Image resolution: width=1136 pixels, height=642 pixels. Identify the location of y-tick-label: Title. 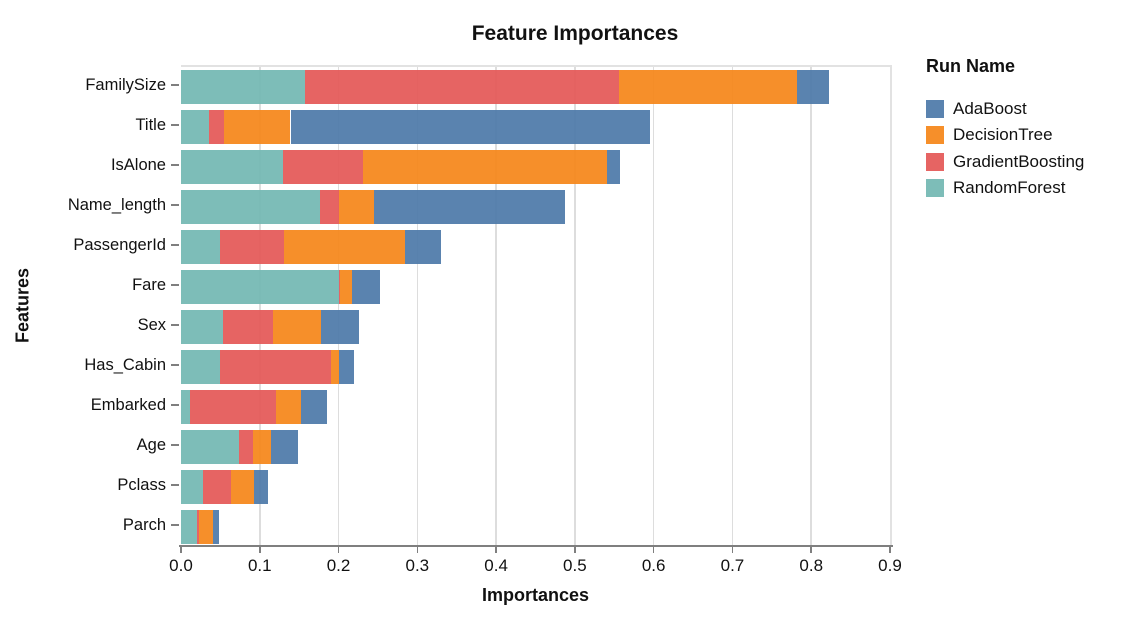
(150, 125).